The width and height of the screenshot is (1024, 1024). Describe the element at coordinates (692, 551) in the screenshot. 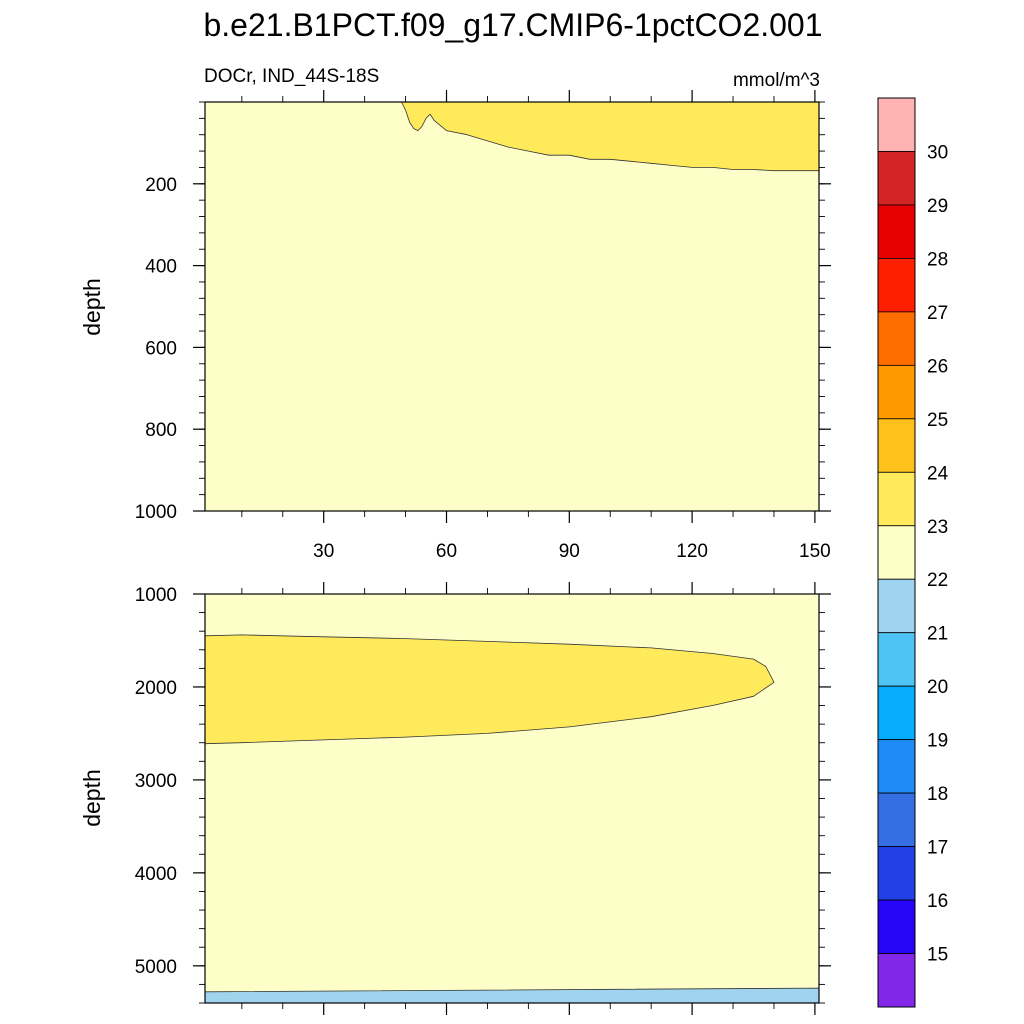

I see `upper-x-tick-label: 120` at that location.